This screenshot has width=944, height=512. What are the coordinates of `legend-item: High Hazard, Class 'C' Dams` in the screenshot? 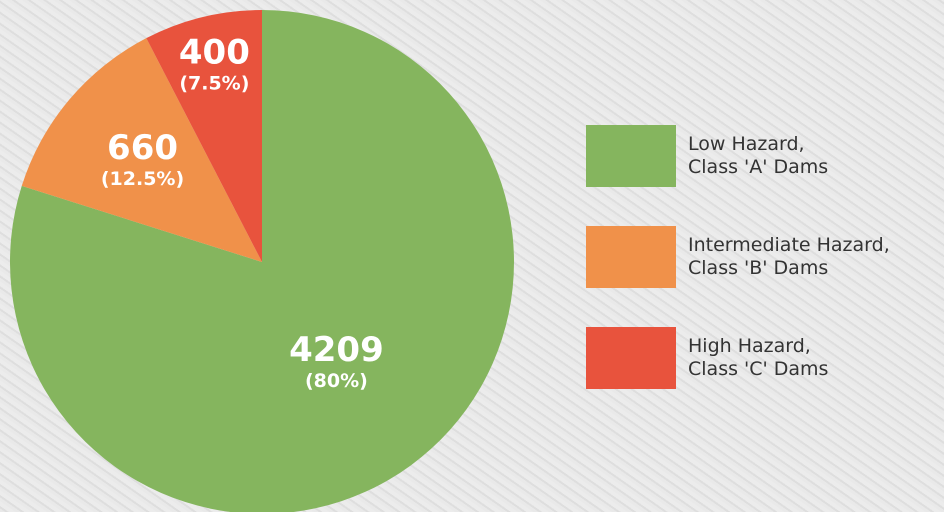 It's located at (707, 358).